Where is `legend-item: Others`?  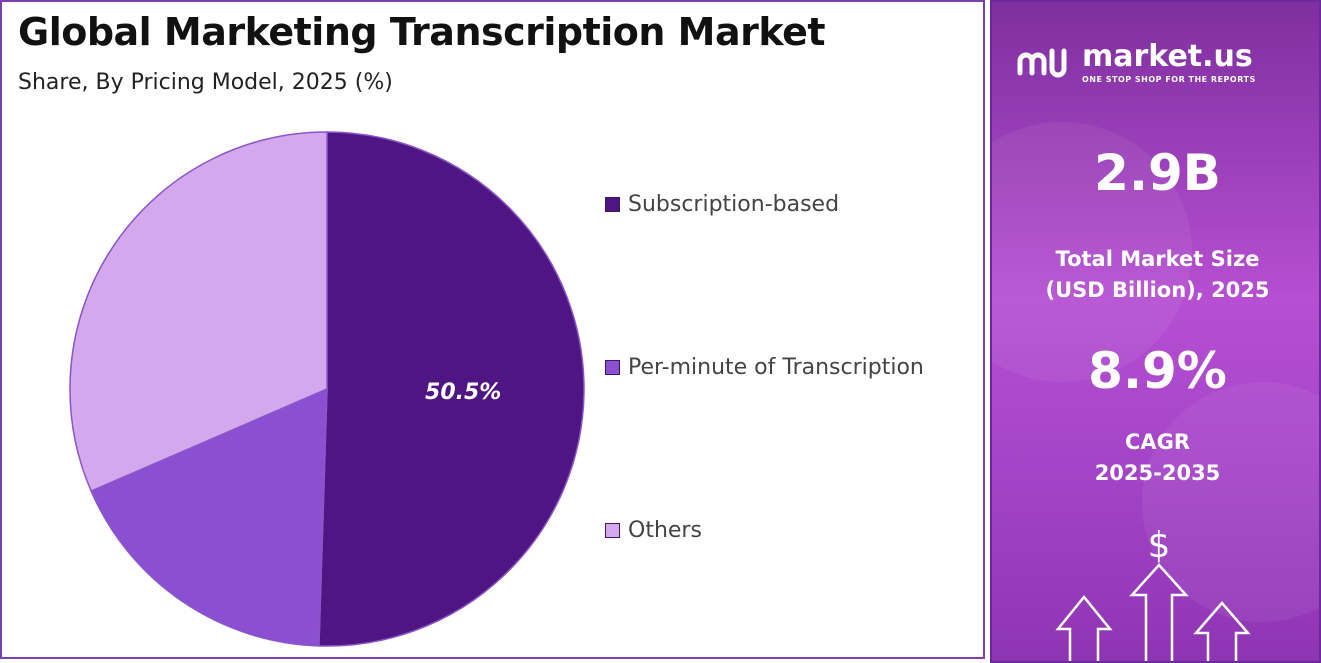
legend-item: Others is located at coordinates (653, 530).